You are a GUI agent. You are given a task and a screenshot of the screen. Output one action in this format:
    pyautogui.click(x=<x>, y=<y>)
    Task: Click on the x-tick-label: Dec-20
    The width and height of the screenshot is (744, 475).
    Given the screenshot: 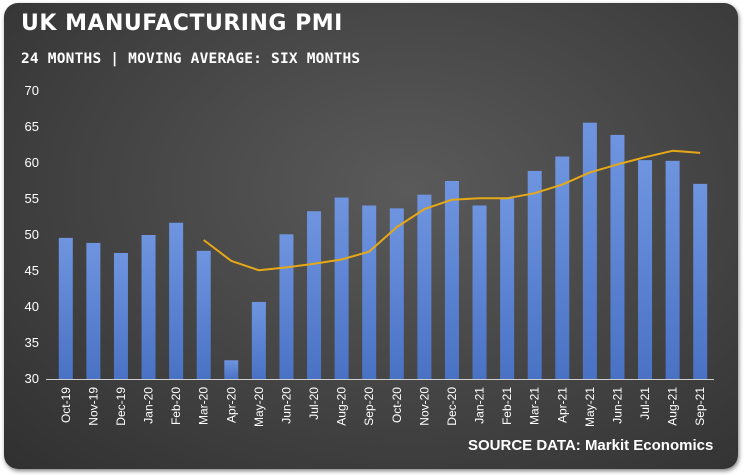 What is the action you would take?
    pyautogui.click(x=452, y=406)
    